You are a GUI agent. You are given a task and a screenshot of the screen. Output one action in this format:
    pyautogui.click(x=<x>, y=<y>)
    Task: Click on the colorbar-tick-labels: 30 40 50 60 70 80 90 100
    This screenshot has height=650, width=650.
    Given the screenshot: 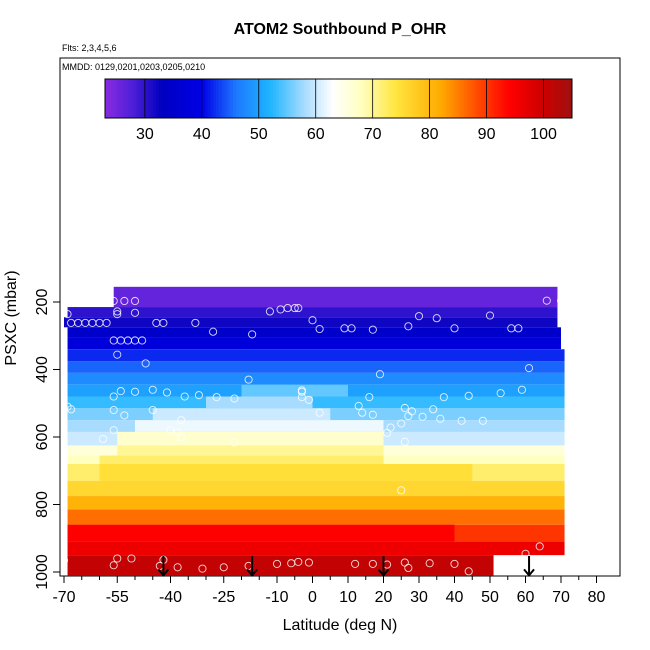 What is the action you would take?
    pyautogui.click(x=346, y=134)
    